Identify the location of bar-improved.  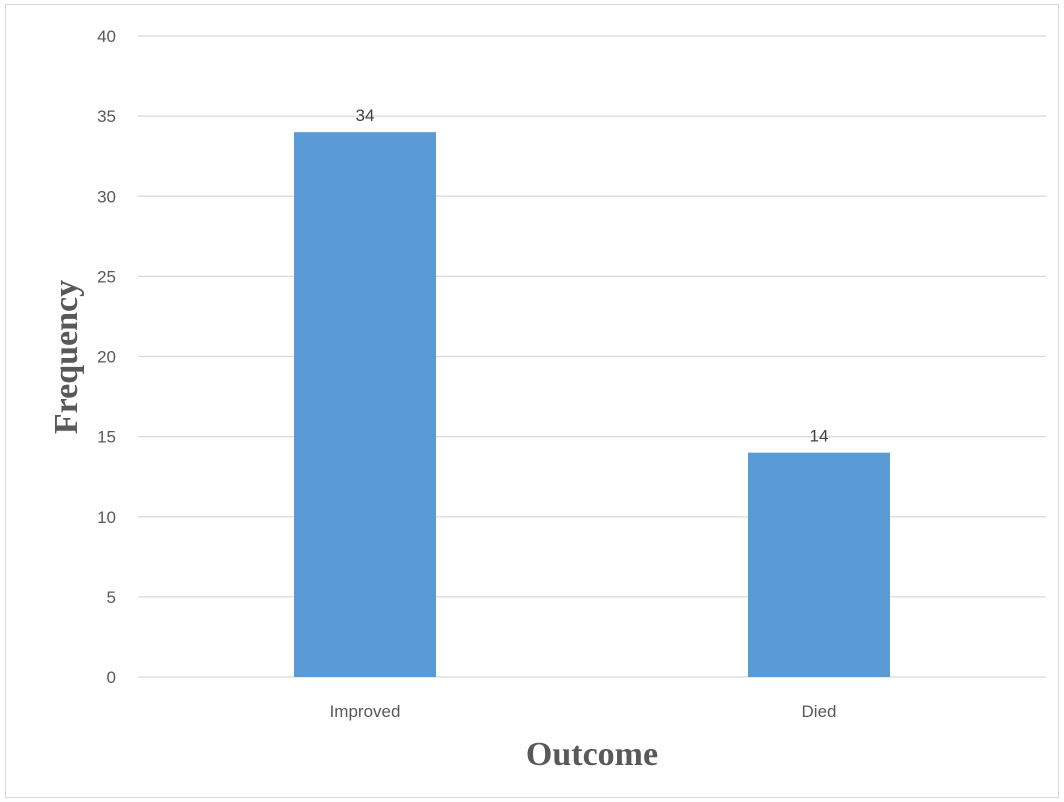
(365, 404).